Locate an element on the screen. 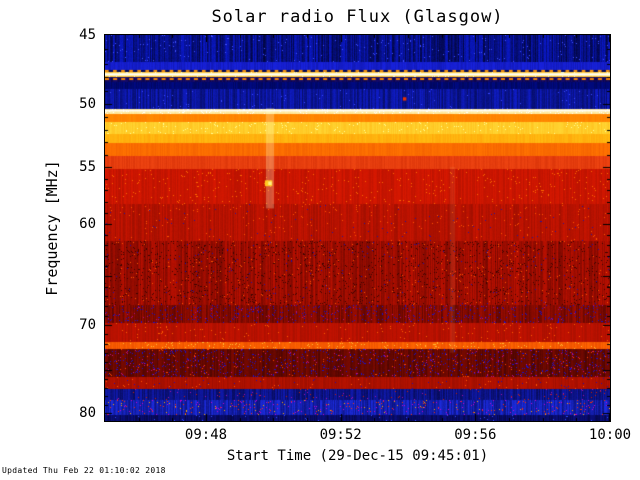 This screenshot has height=480, width=640. x-tick-label: 09:52 is located at coordinates (340, 435).